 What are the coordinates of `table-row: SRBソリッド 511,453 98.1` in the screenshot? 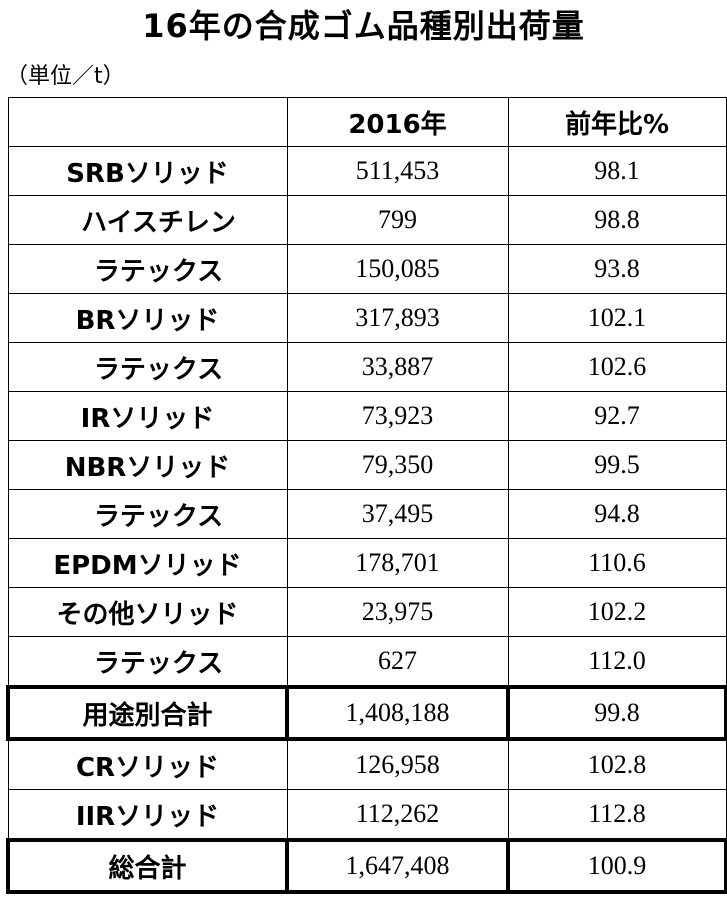 It's located at (367, 171).